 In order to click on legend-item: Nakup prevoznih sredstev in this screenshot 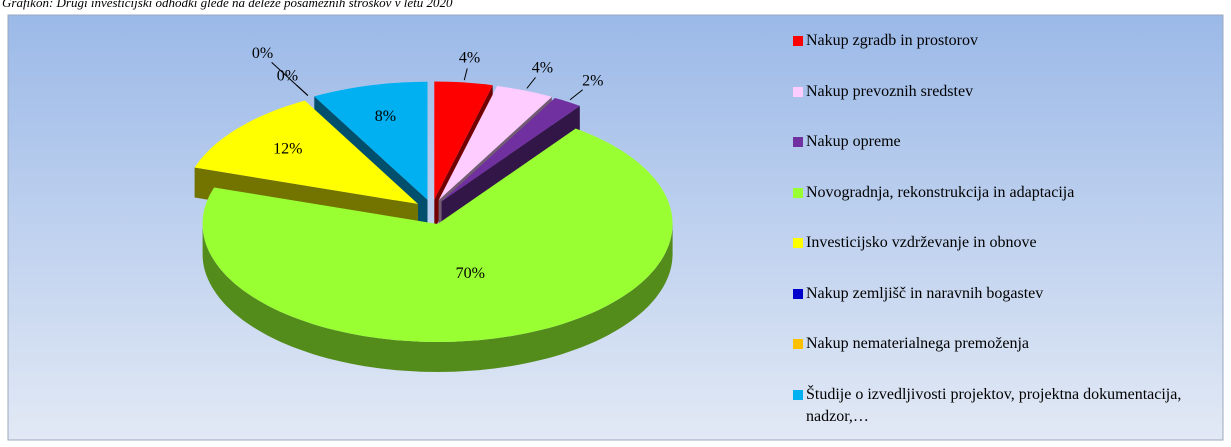, I will do `click(993, 92)`.